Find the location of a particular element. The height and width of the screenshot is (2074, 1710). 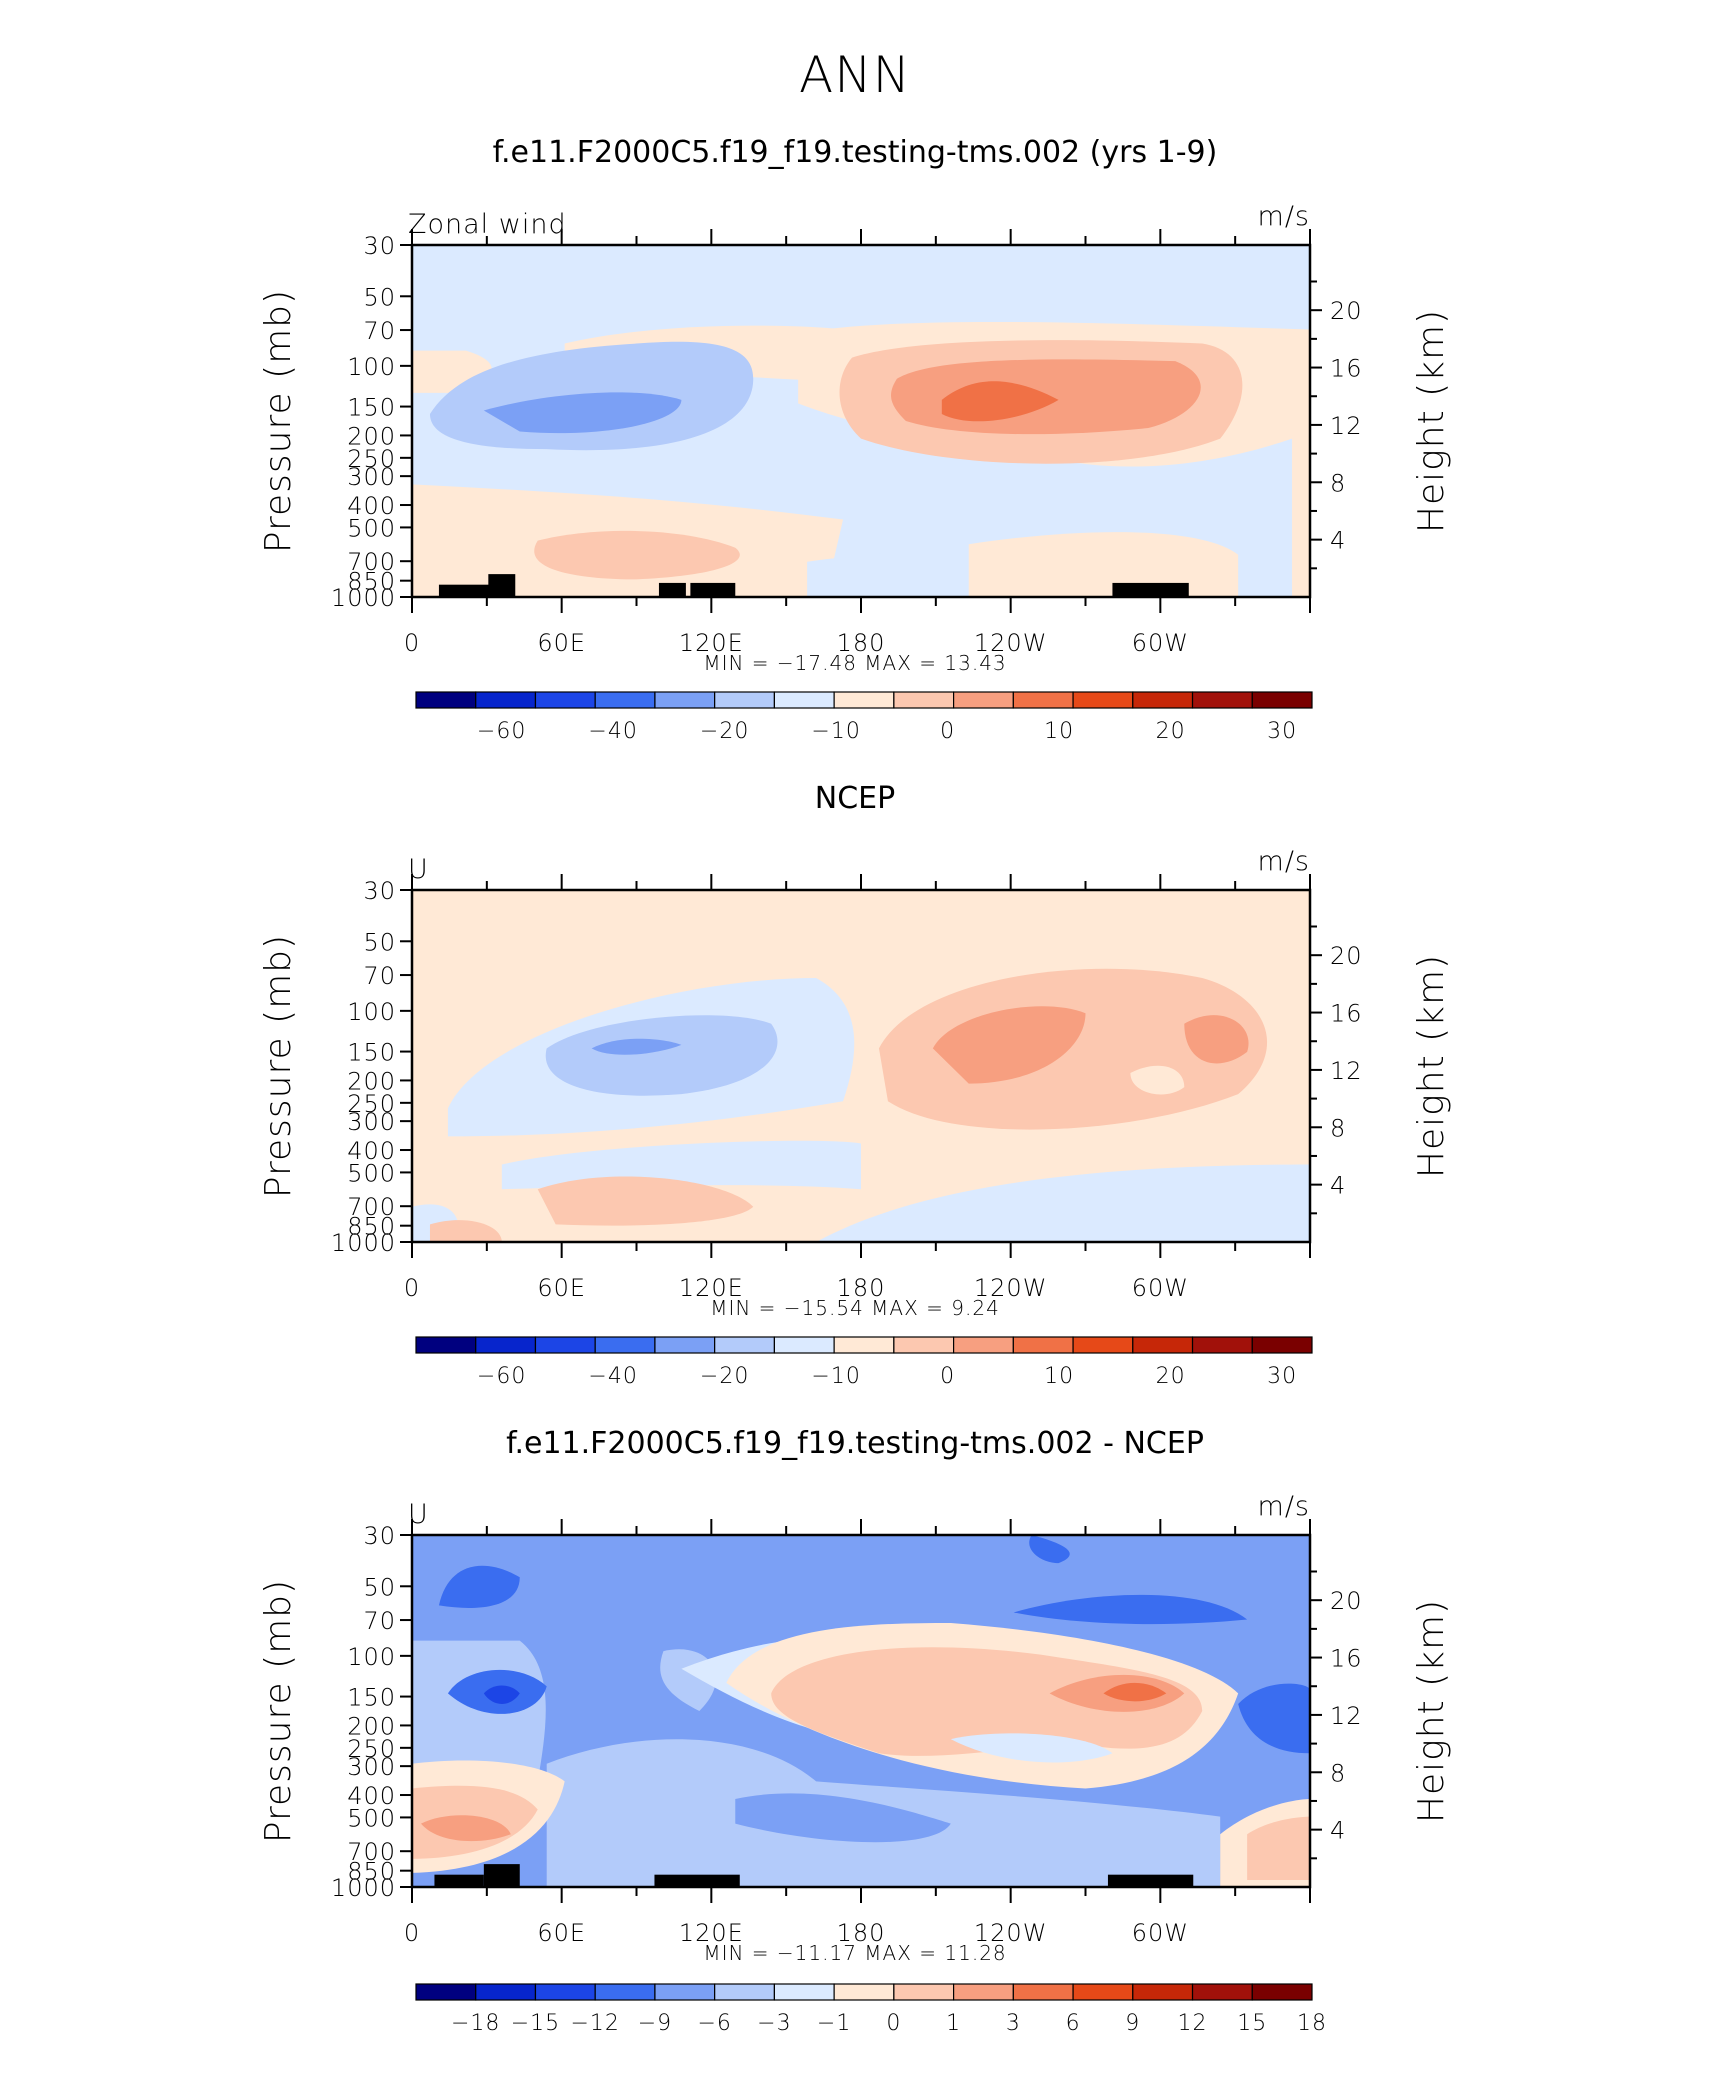

colorbar-tick-label: −3 is located at coordinates (774, 2023).